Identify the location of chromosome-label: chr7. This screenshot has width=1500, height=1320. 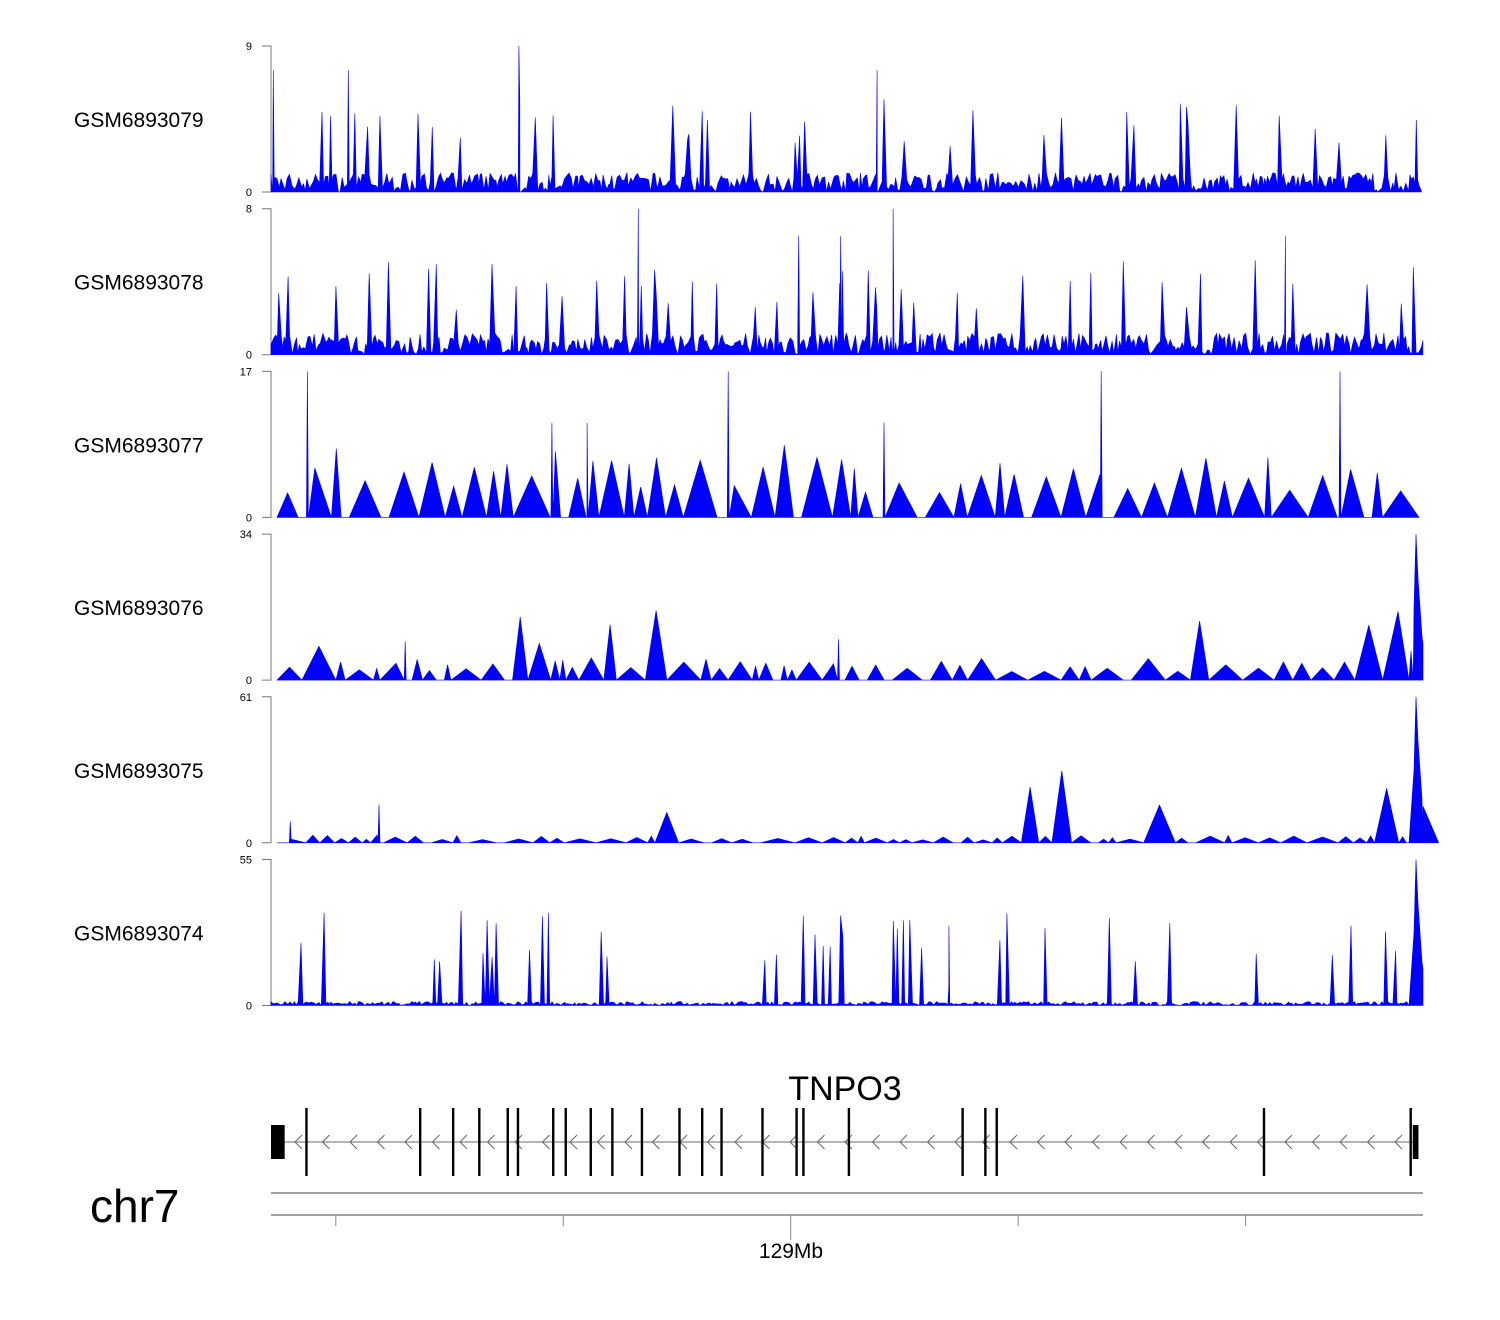
(134, 1206).